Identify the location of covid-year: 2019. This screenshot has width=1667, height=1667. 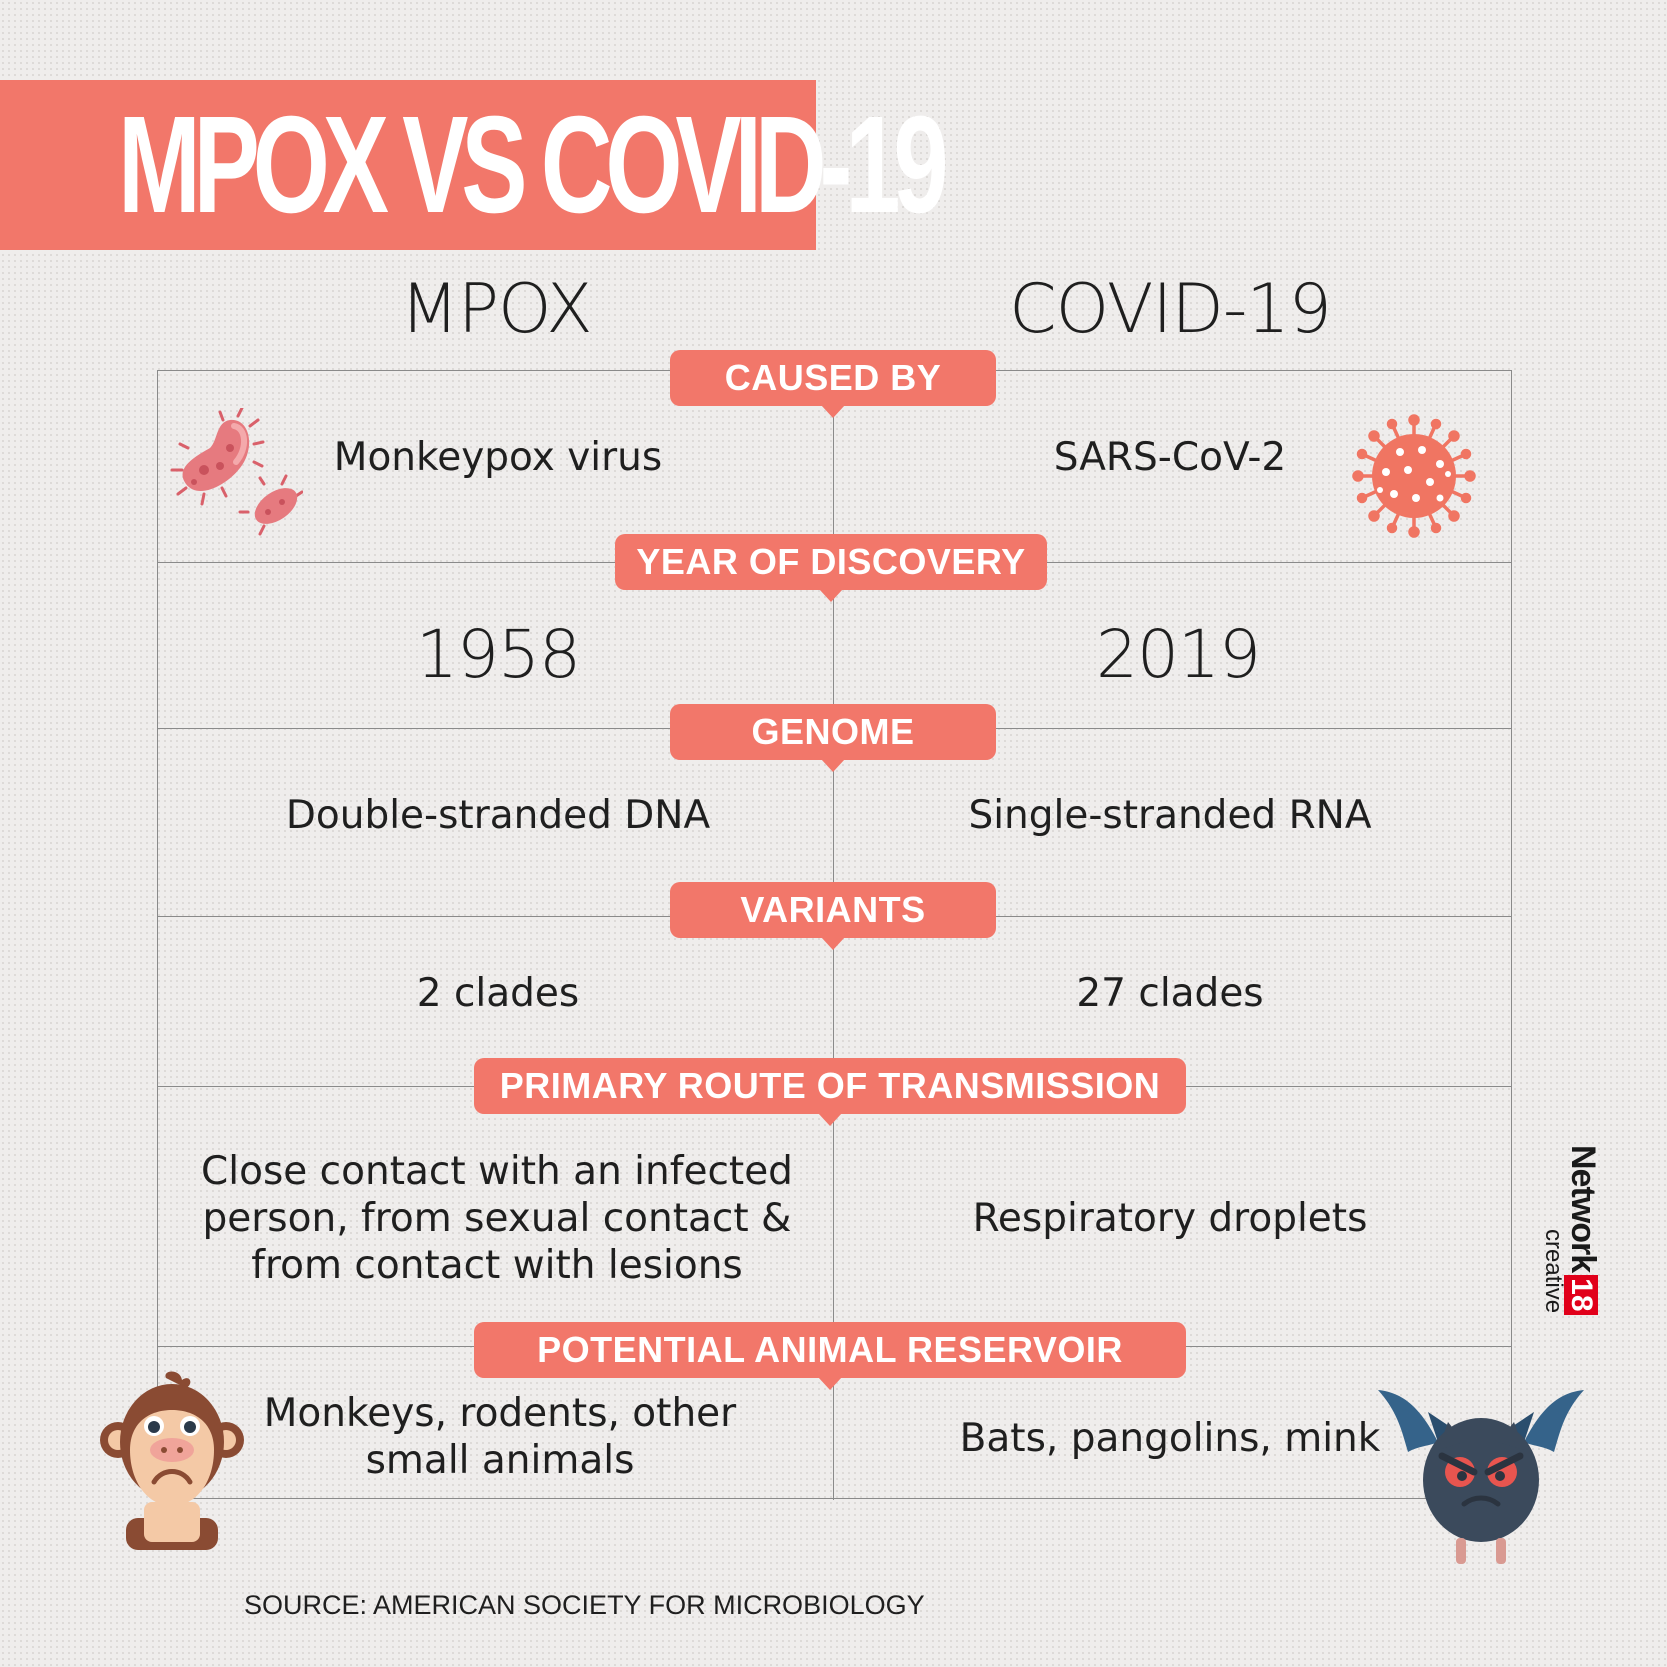
(1178, 654).